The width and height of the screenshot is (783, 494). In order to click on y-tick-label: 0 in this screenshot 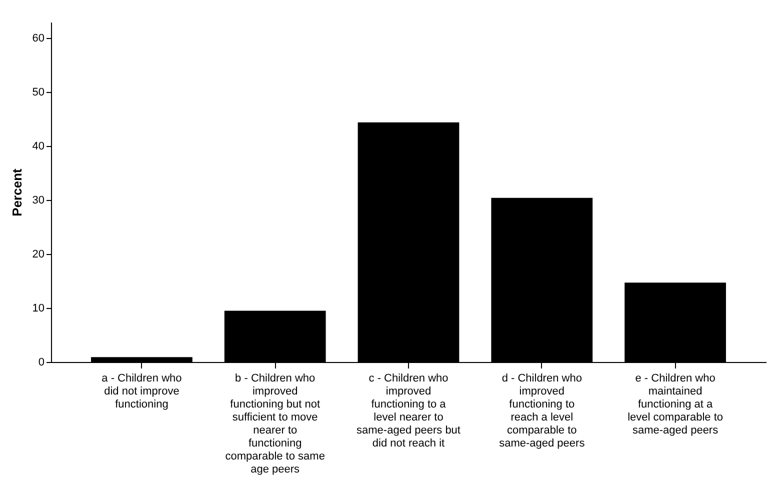, I will do `click(41, 362)`.